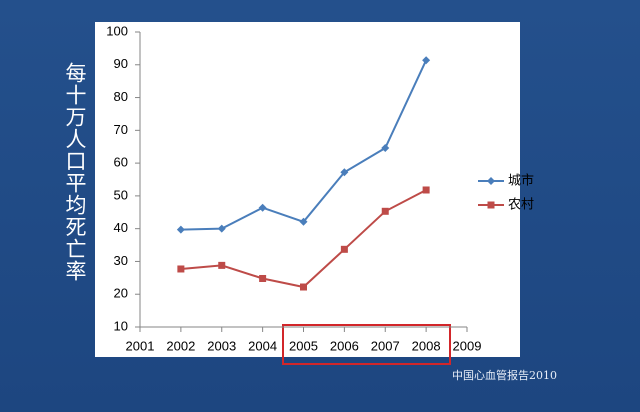 This screenshot has height=412, width=640. What do you see at coordinates (121, 293) in the screenshot?
I see `y-tick-label: 20` at bounding box center [121, 293].